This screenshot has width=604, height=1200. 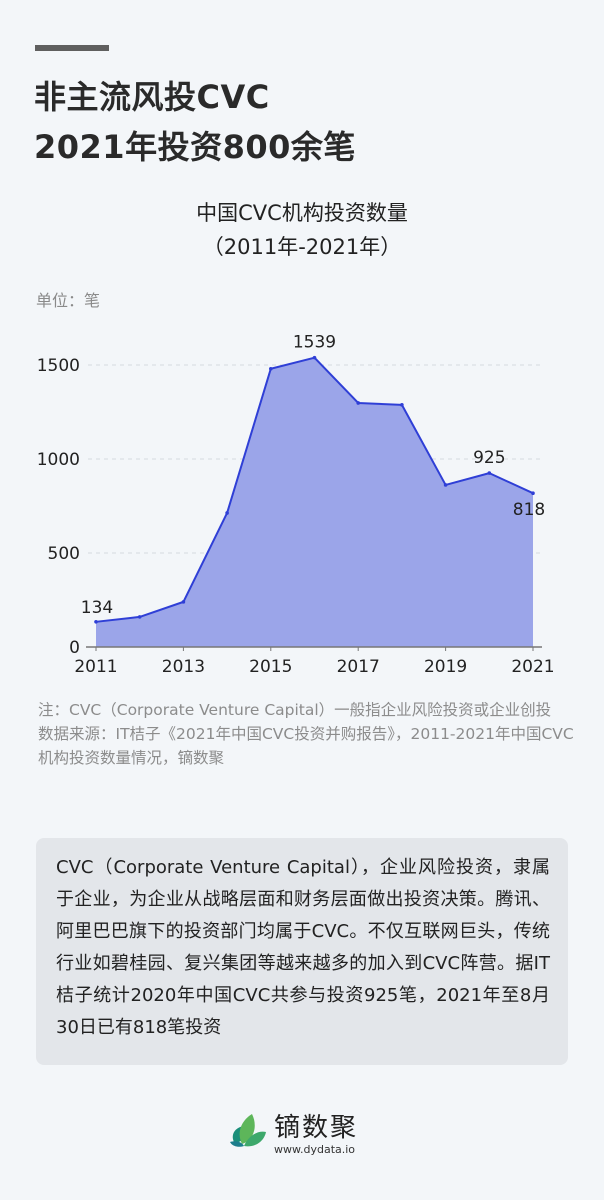 What do you see at coordinates (314, 667) in the screenshot?
I see `x-axis-labels: 2011 2013 2015 2017 2019 2021` at bounding box center [314, 667].